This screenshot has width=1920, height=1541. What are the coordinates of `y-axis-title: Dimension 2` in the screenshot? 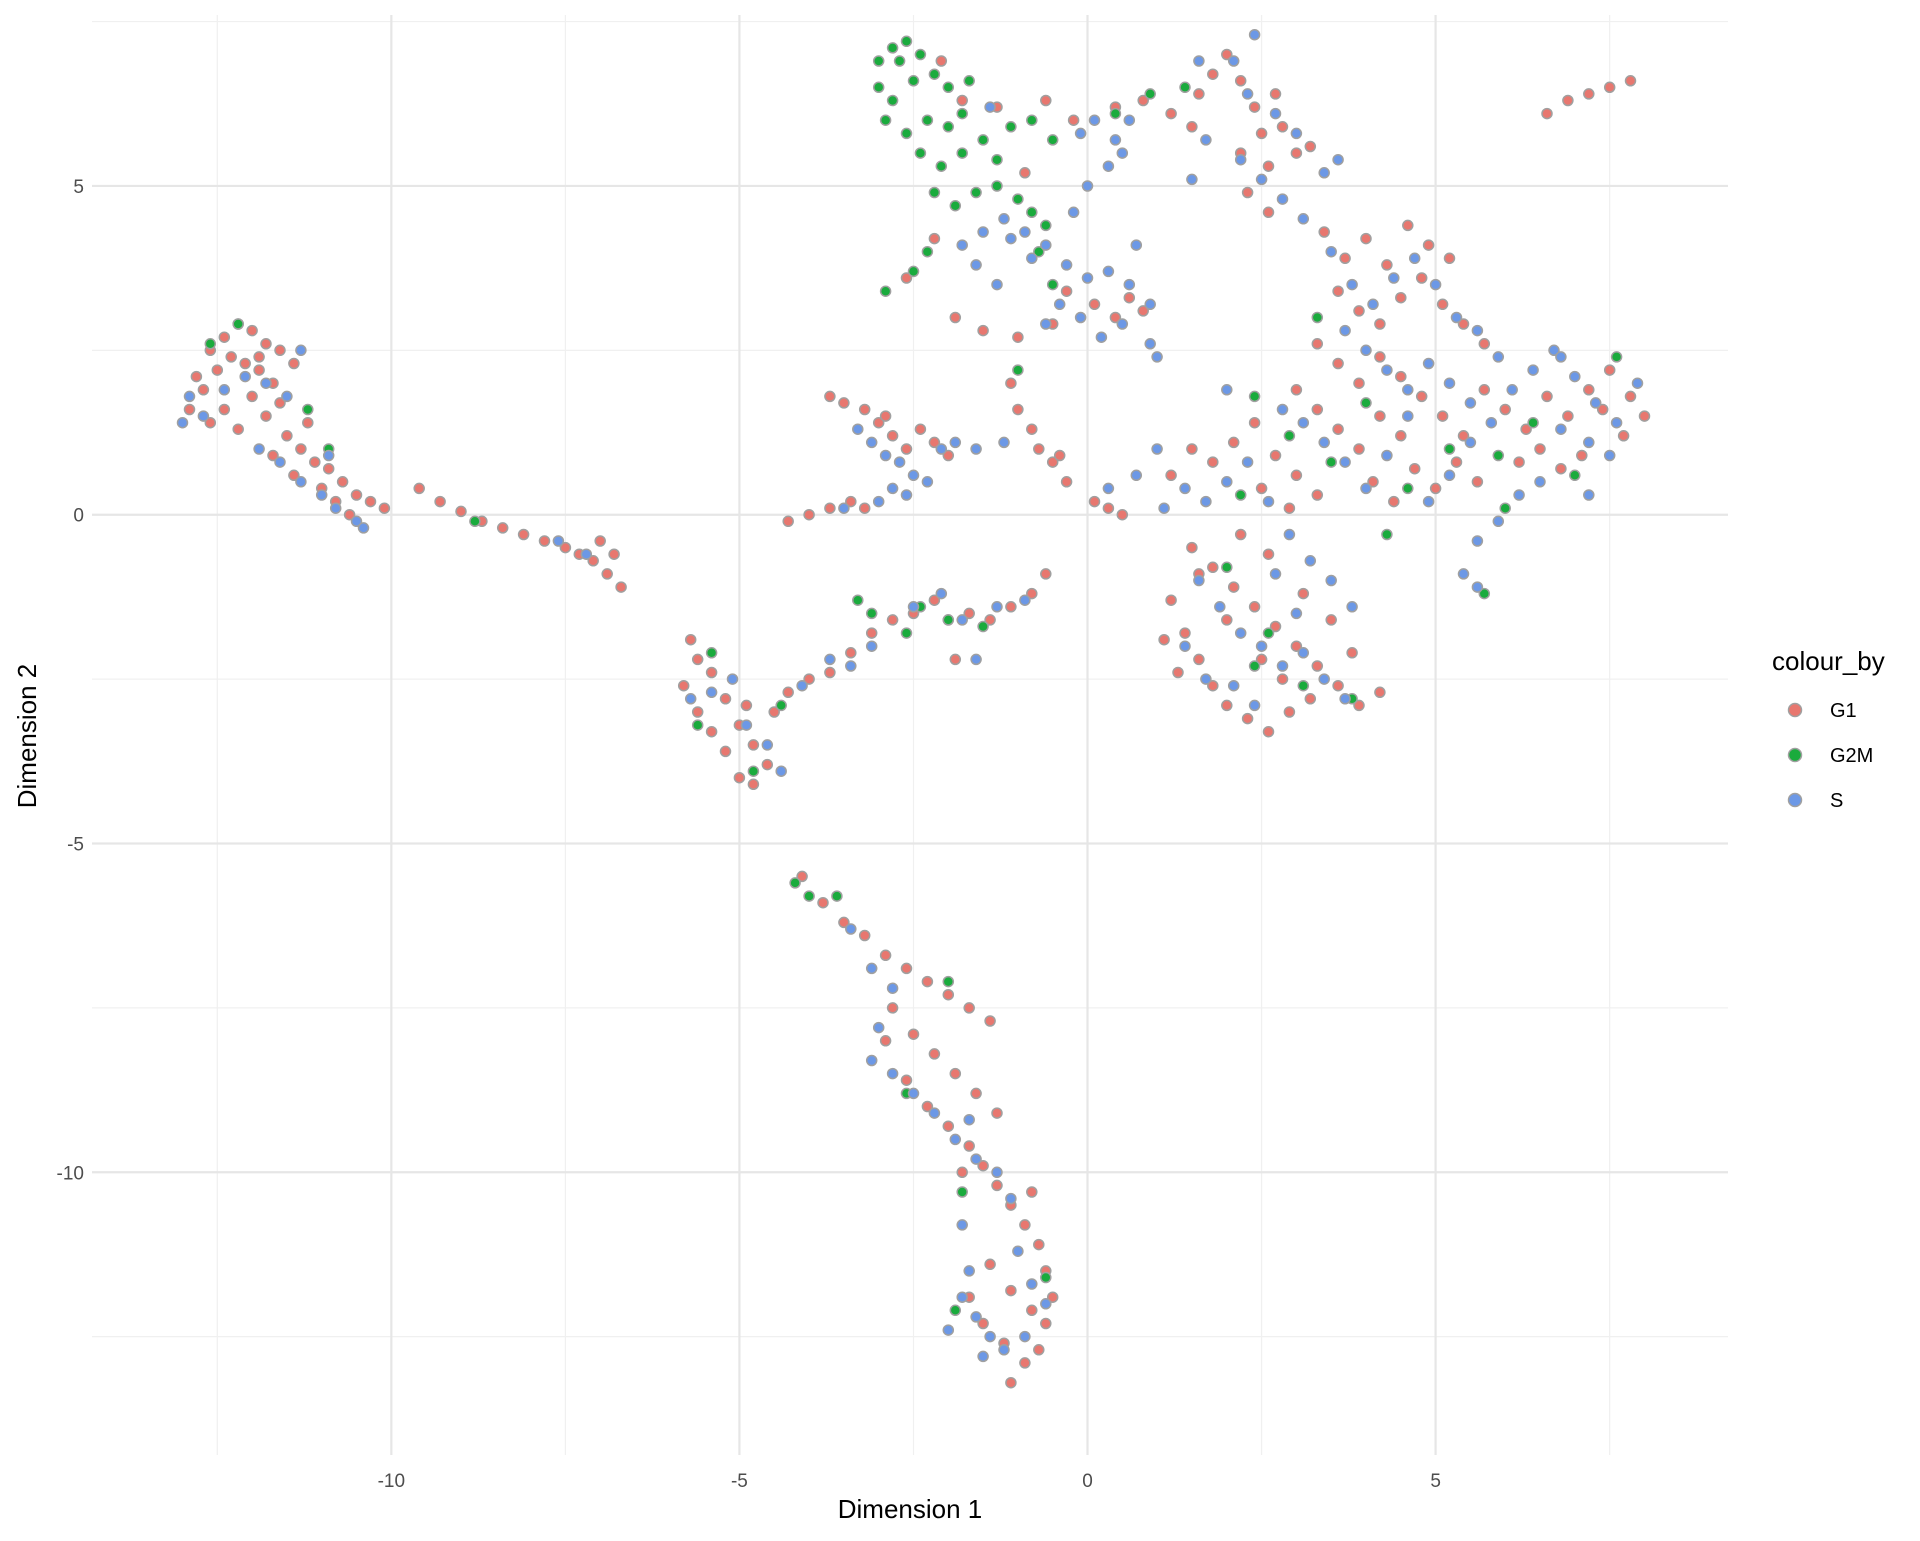 It's located at (27, 736).